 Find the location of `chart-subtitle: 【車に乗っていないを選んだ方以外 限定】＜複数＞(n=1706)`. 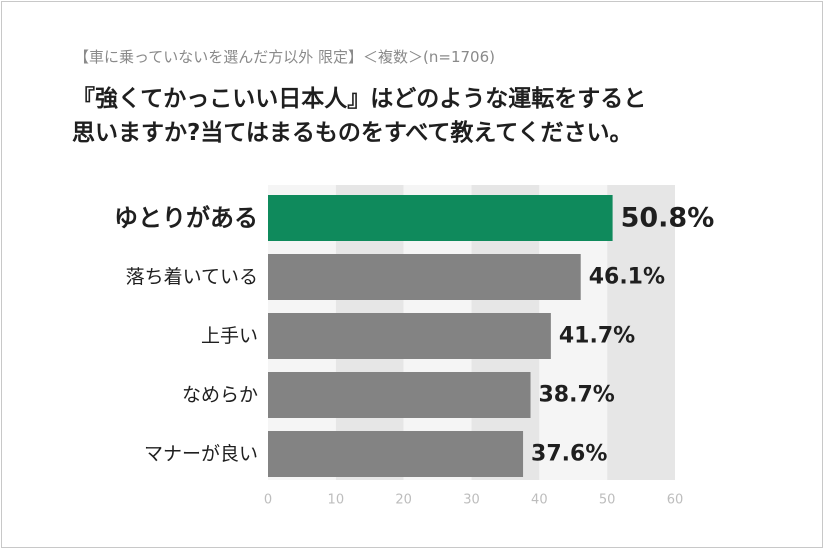

chart-subtitle: 【車に乗っていないを選んだ方以外 限定】＜複数＞(n=1706) is located at coordinates (284, 57).